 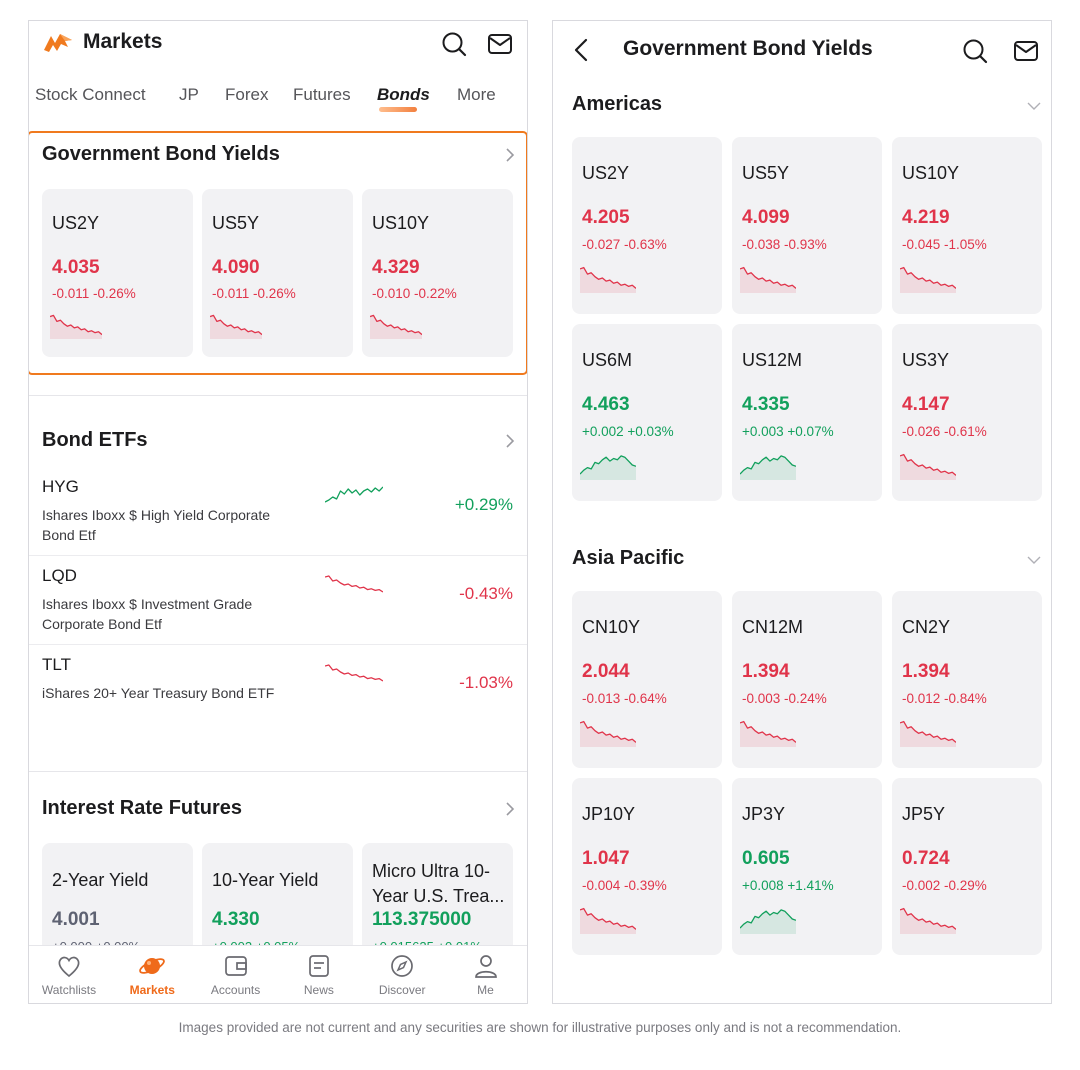 I want to click on tab-stock-connect: Stock Connect, so click(x=90, y=94).